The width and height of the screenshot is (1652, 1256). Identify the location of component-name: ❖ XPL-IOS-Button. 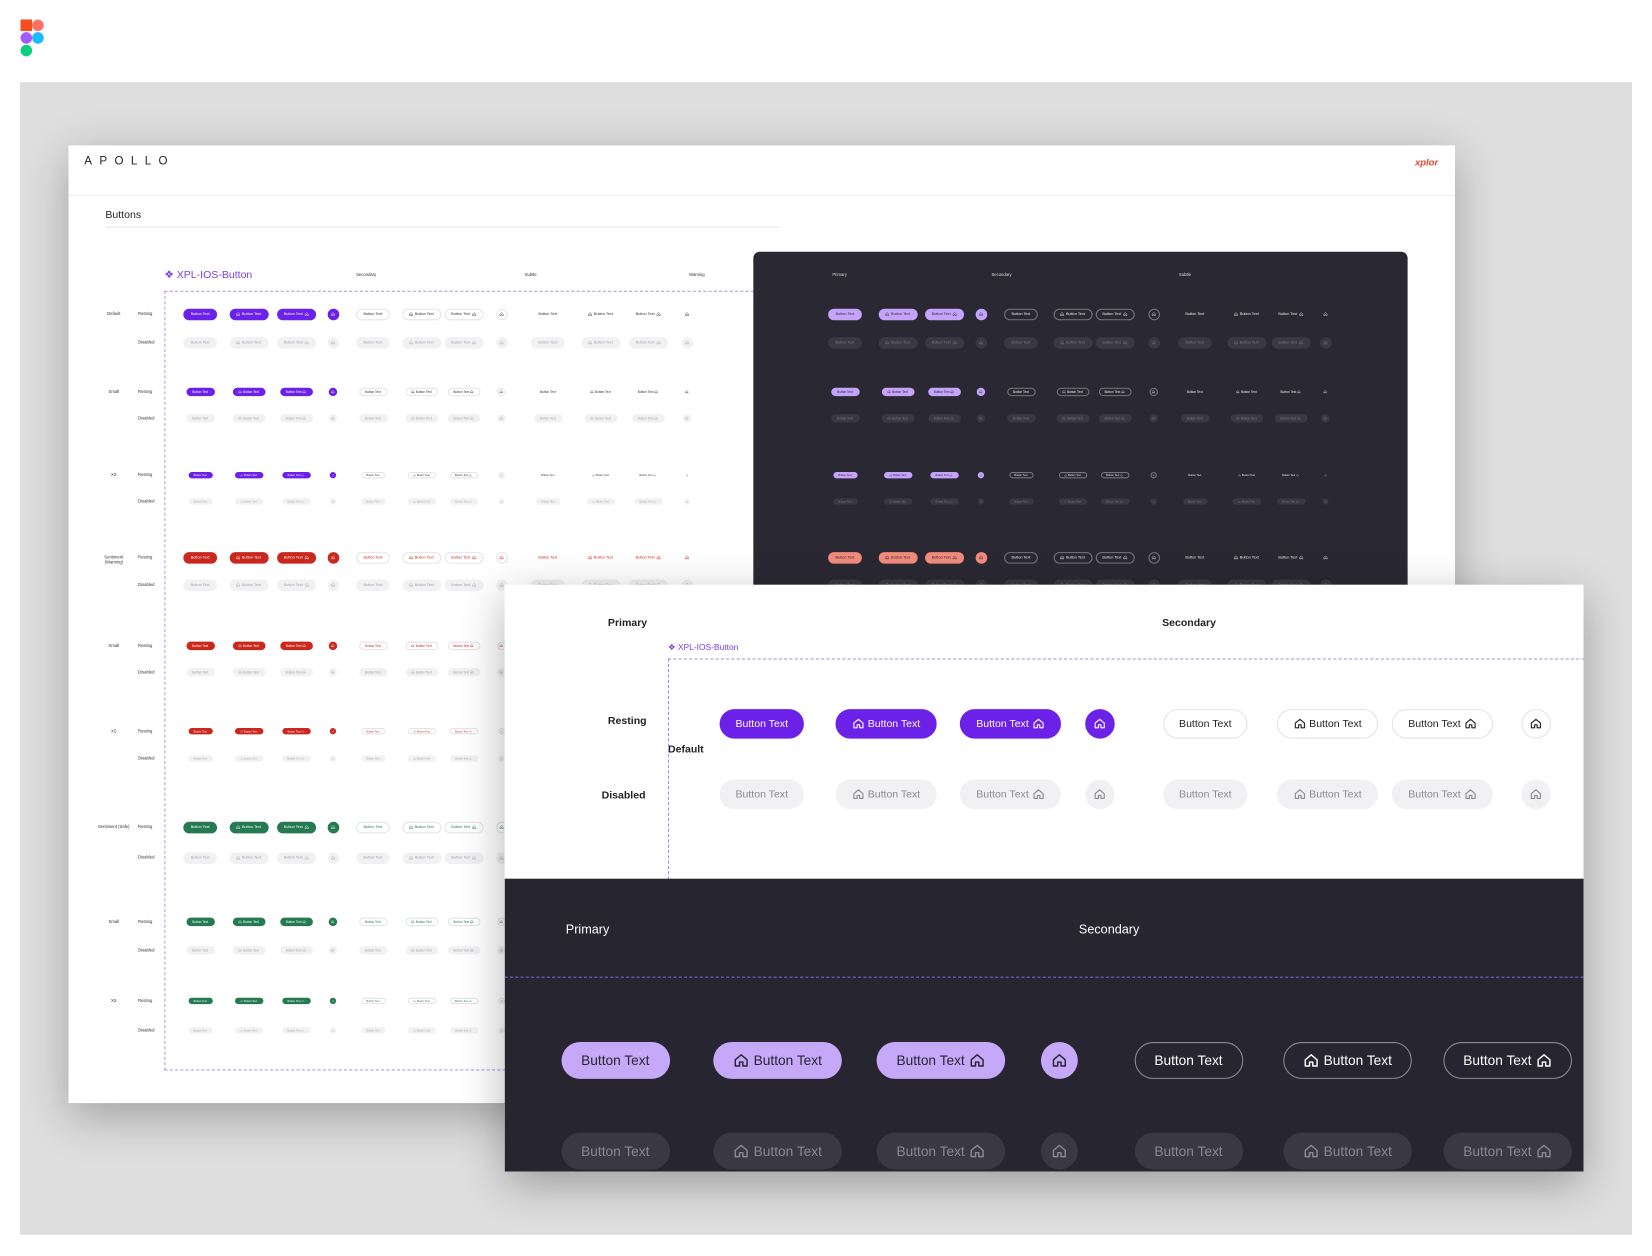
(703, 647).